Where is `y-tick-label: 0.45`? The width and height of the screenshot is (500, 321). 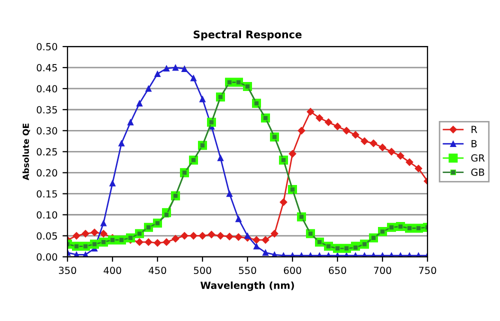 y-tick-label: 0.45 is located at coordinates (46, 68).